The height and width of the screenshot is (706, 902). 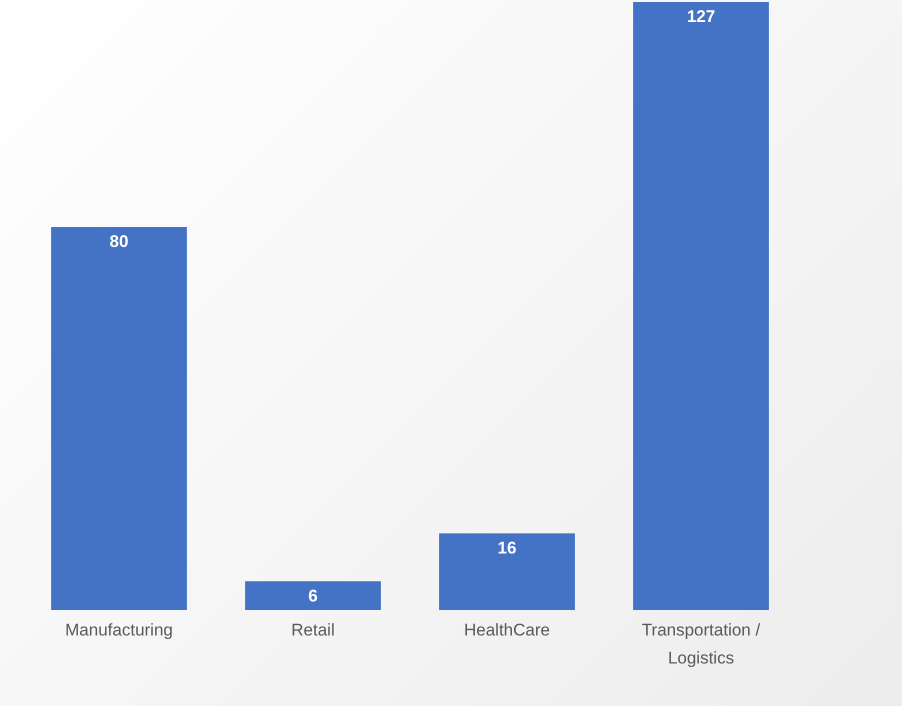 I want to click on x-tick-label: HealthCare, so click(x=507, y=630).